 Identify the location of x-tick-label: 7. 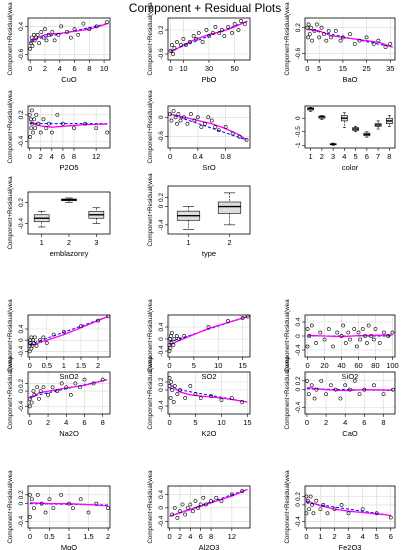
(378, 156).